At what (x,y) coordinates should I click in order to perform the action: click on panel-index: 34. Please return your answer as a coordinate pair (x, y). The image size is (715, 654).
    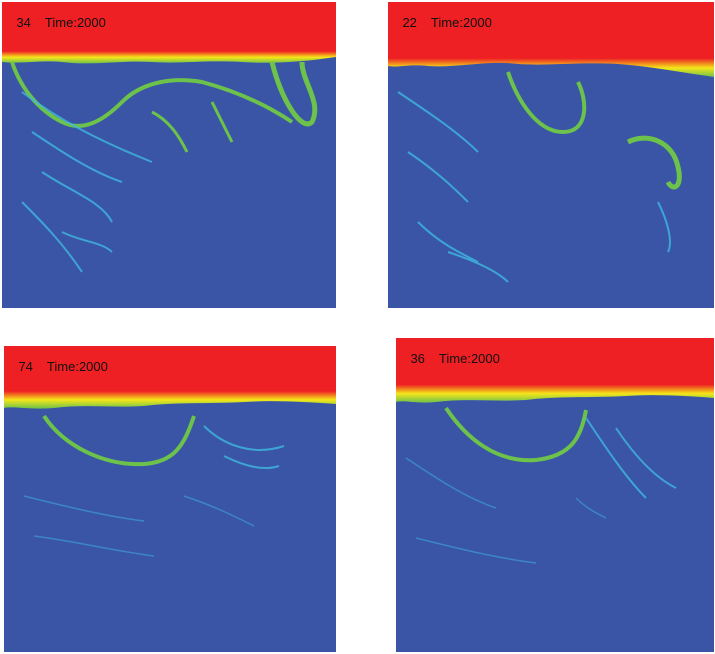
    Looking at the image, I should click on (23, 22).